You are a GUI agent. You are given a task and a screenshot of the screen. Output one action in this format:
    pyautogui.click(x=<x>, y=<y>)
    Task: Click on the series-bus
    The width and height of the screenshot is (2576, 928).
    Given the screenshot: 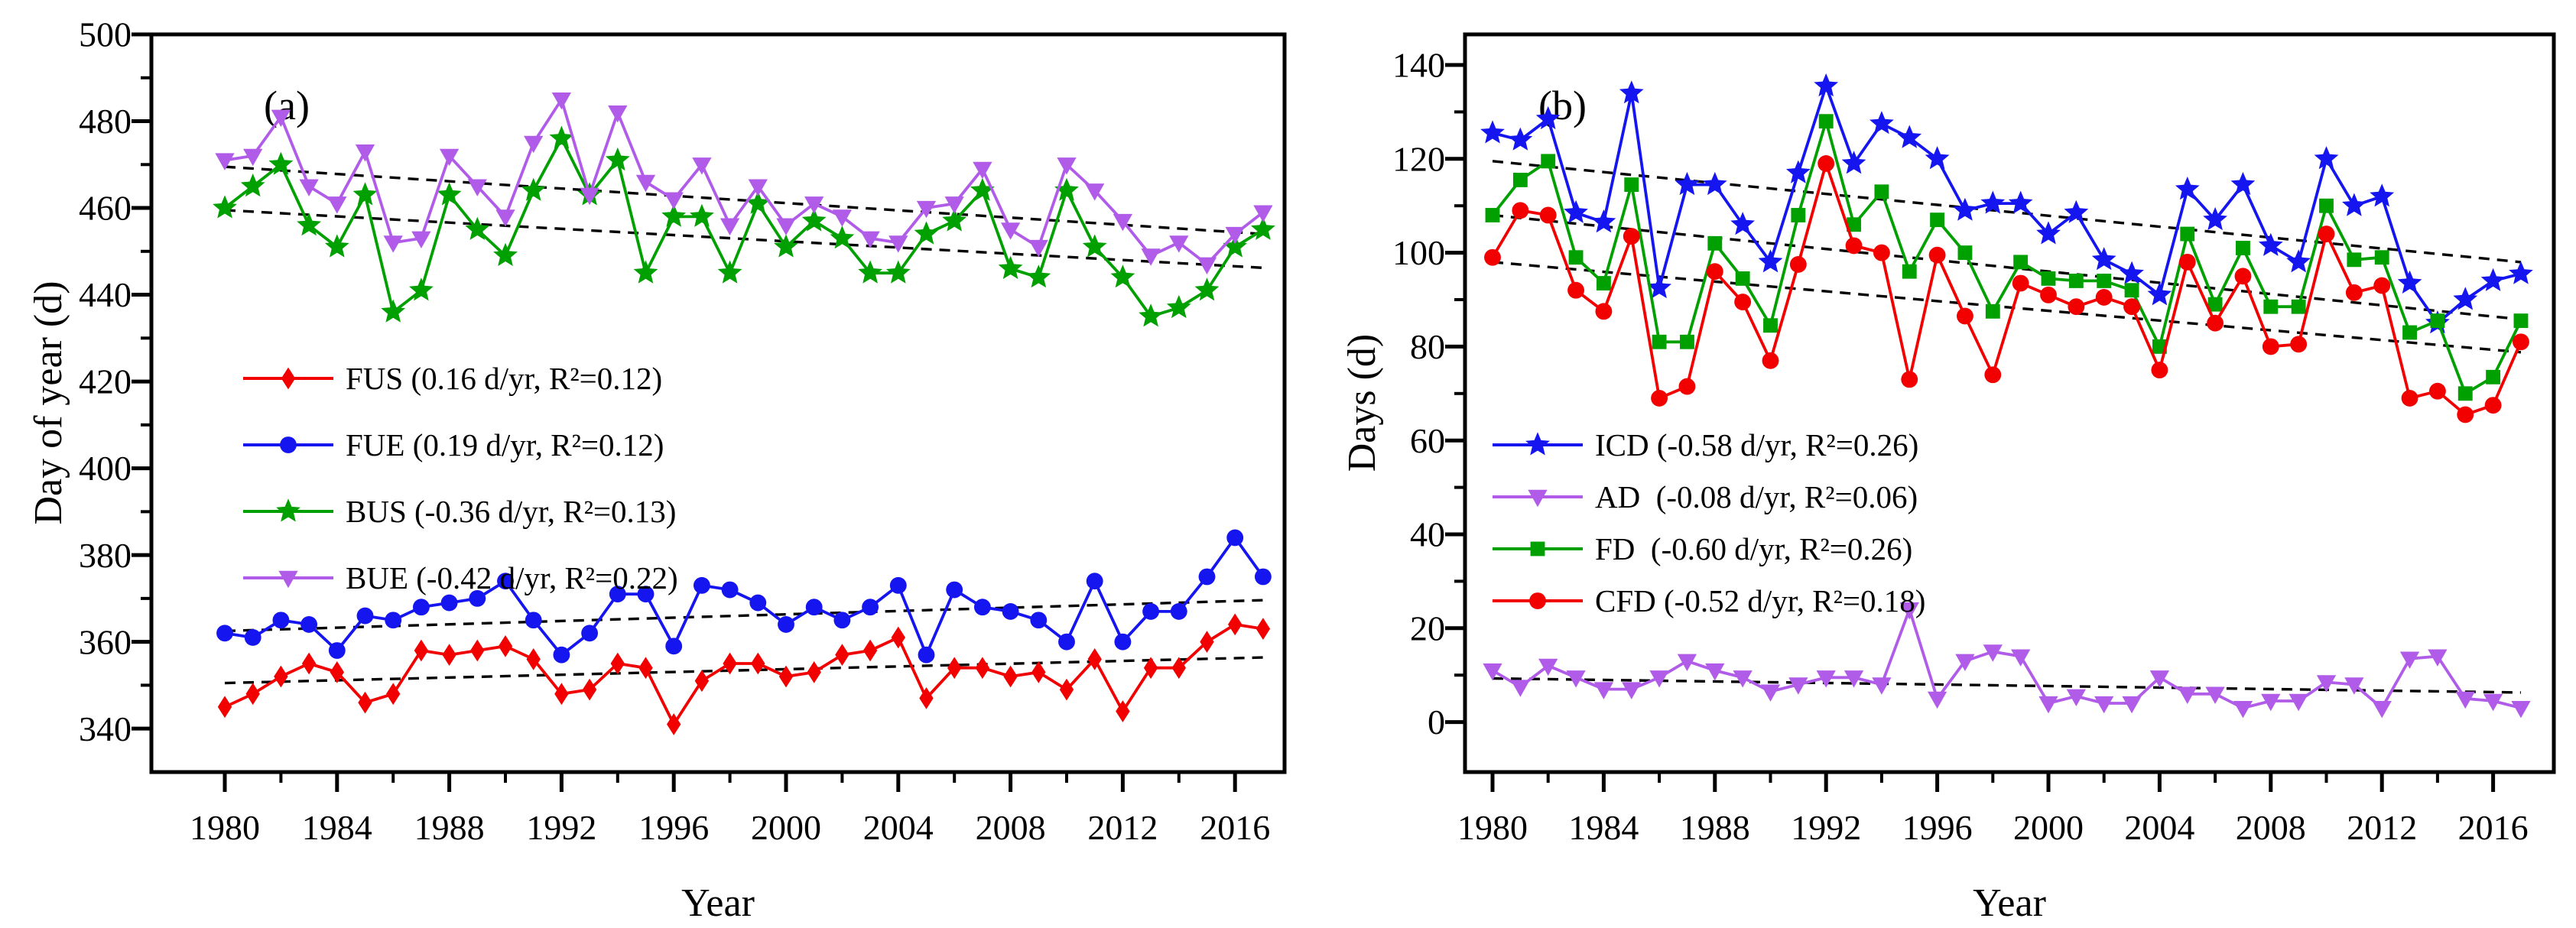 What is the action you would take?
    pyautogui.click(x=744, y=226)
    